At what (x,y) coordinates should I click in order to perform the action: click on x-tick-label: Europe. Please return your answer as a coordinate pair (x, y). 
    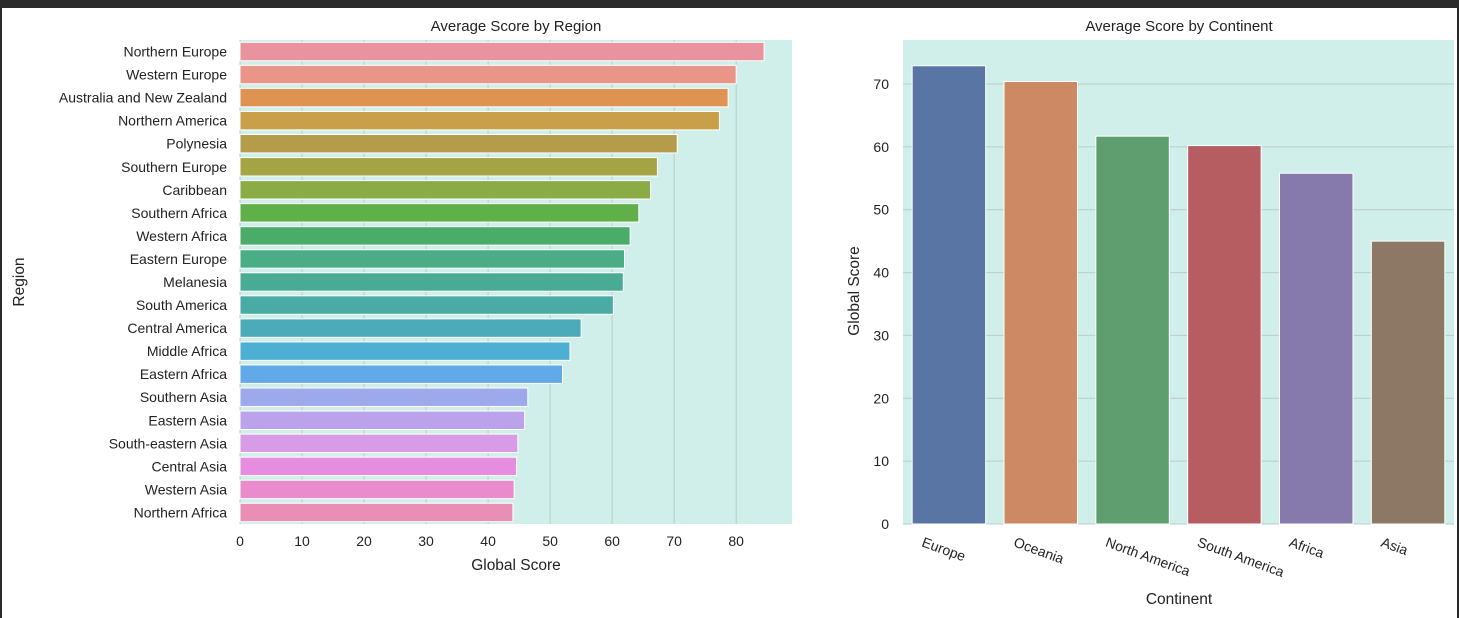
    Looking at the image, I should click on (944, 549).